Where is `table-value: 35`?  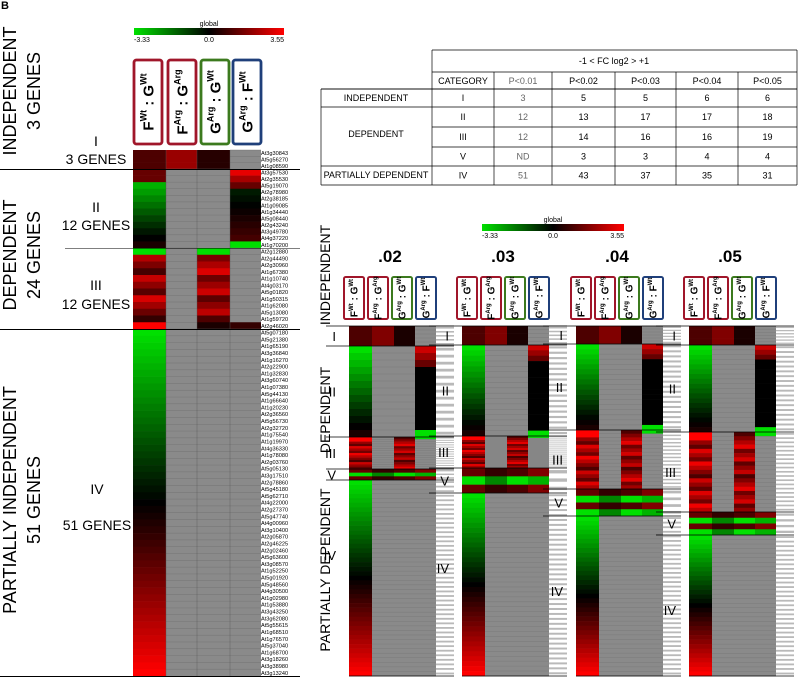 table-value: 35 is located at coordinates (707, 176).